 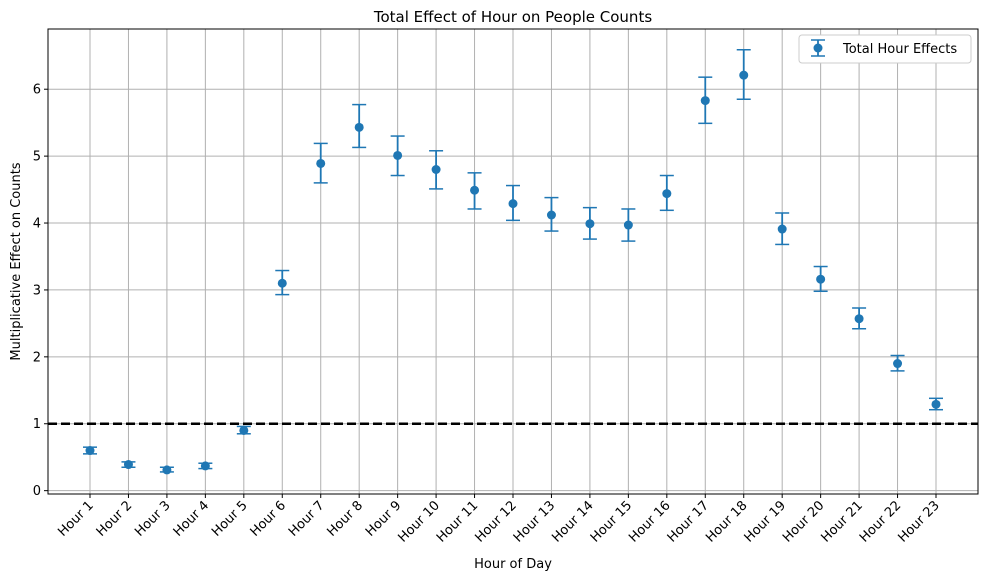 What do you see at coordinates (880, 521) in the screenshot?
I see `x-tick-label: Hour 22` at bounding box center [880, 521].